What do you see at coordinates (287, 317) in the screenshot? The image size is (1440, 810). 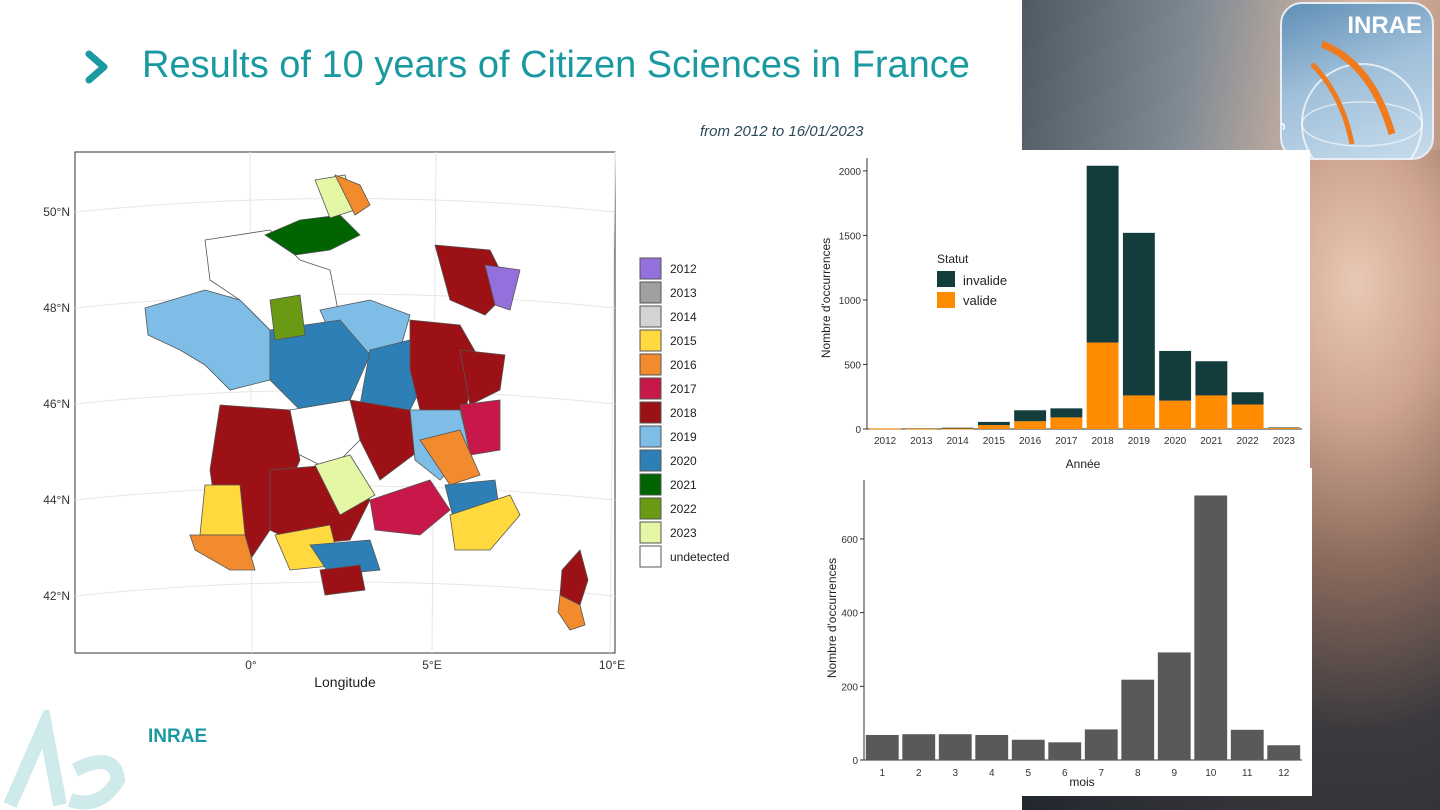 I see `region-center-green` at bounding box center [287, 317].